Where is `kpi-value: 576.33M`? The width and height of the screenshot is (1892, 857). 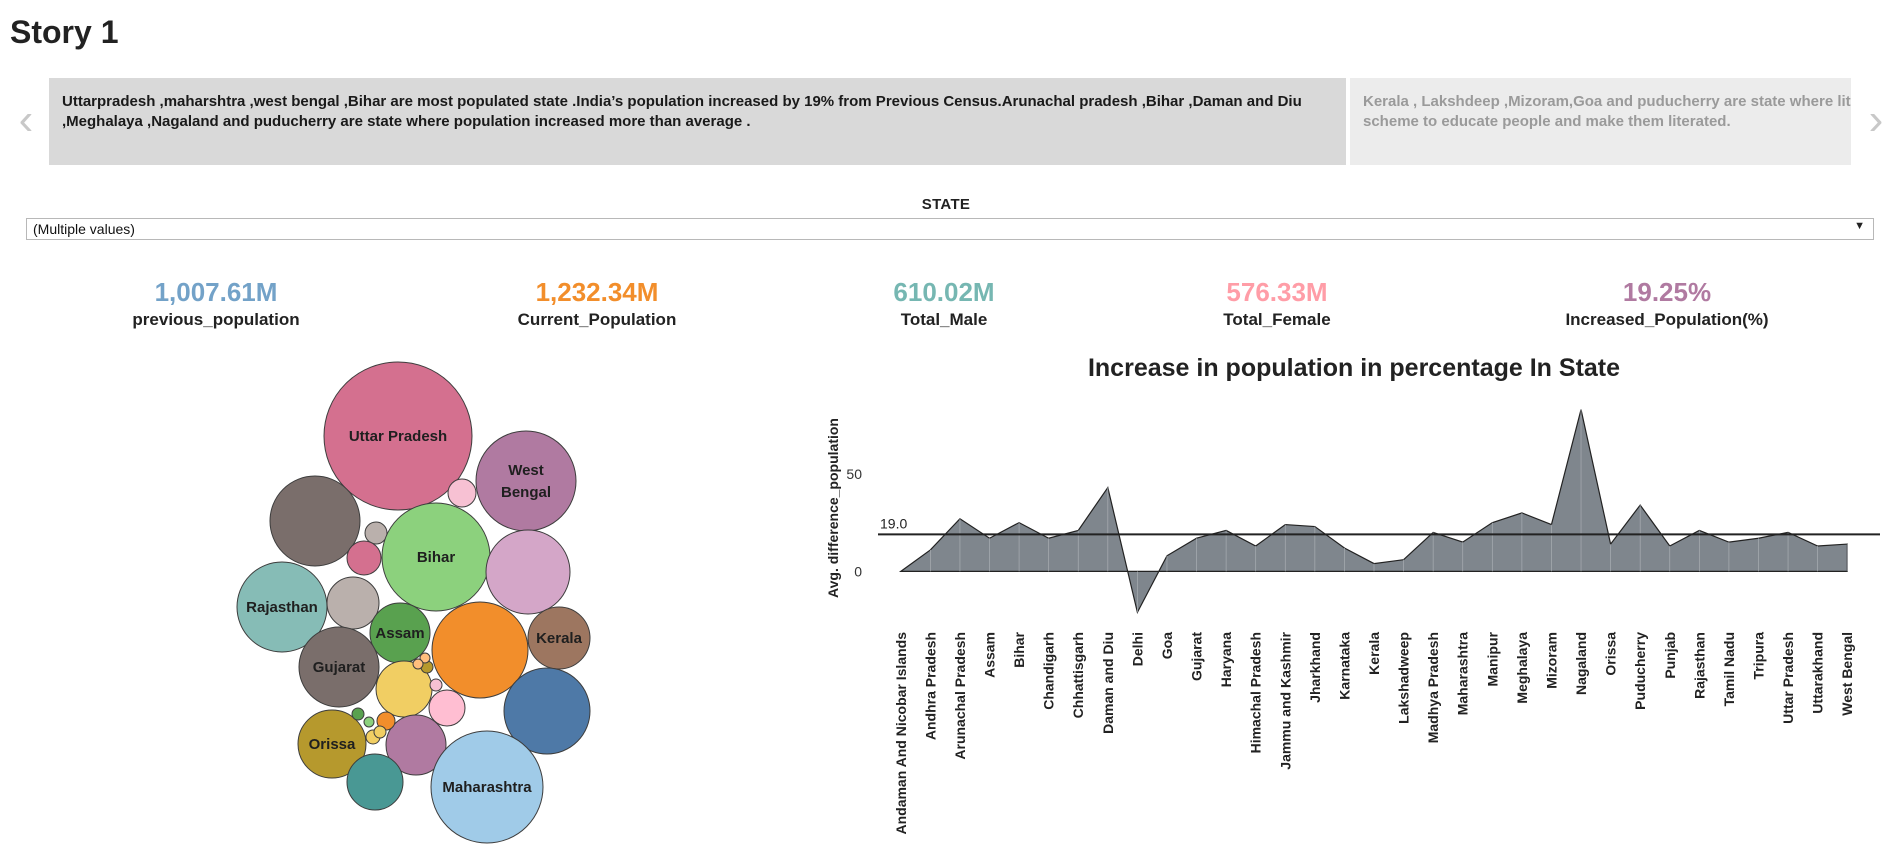
kpi-value: 576.33M is located at coordinates (1277, 292).